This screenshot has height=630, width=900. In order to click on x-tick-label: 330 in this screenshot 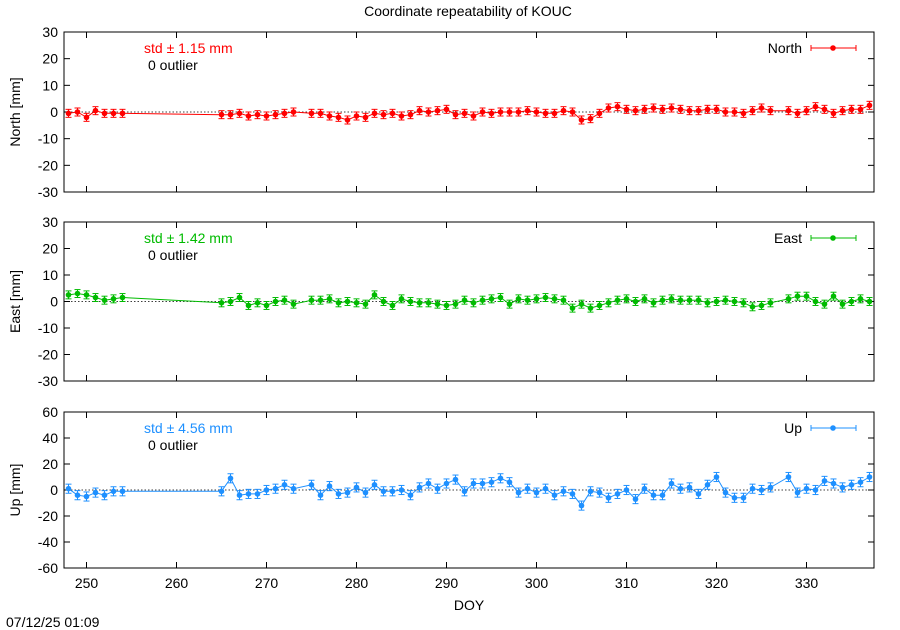, I will do `click(807, 583)`.